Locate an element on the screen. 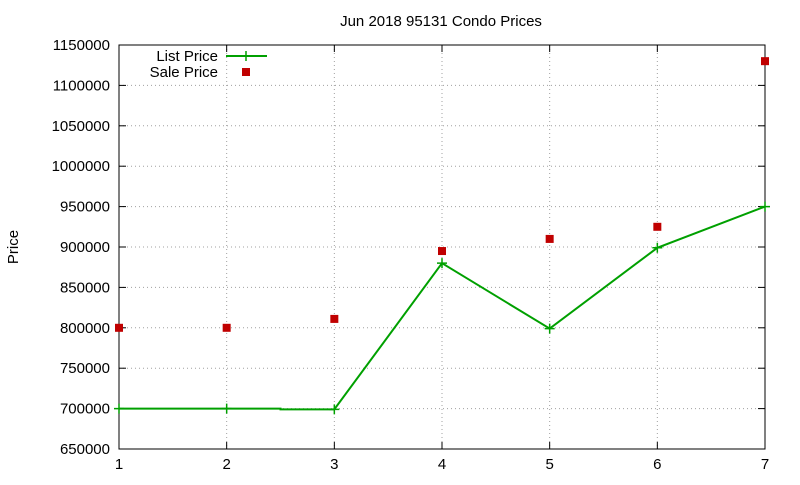  legend-label: Sale Price is located at coordinates (184, 72).